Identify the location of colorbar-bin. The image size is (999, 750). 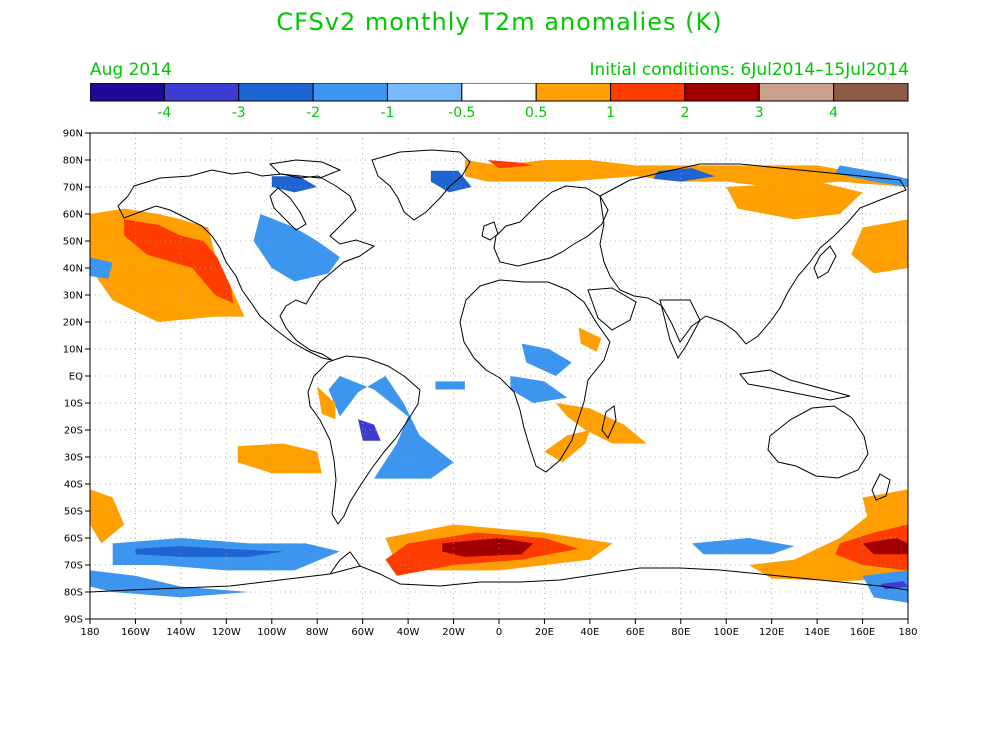
(871, 92).